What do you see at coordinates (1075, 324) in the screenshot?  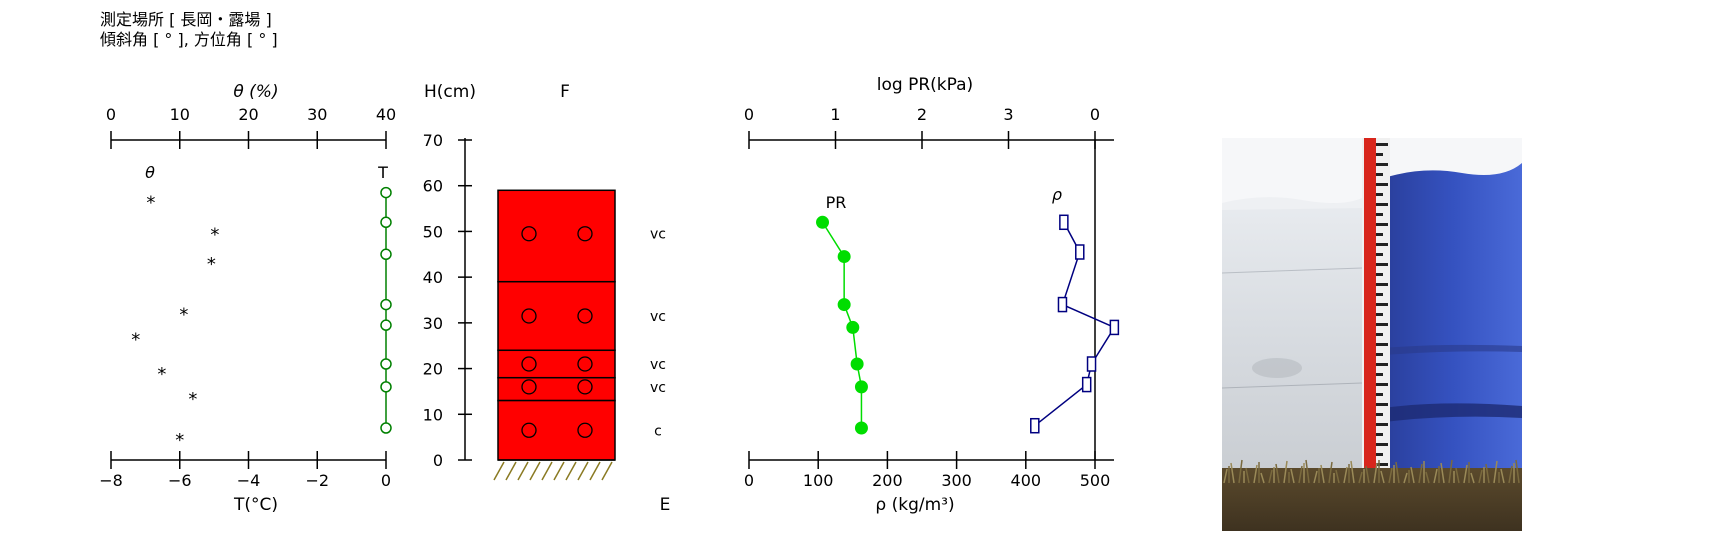 I see `rho-line` at bounding box center [1075, 324].